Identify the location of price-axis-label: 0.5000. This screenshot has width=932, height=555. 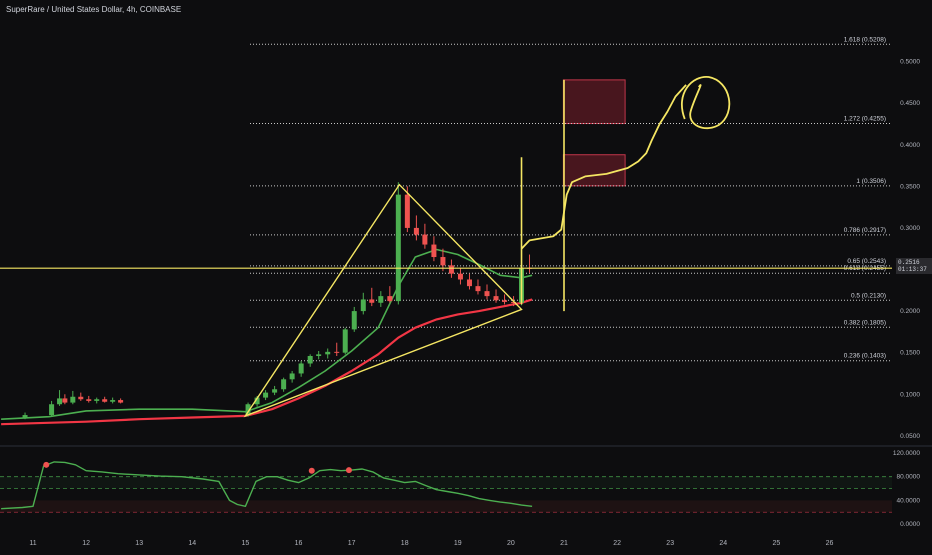
(910, 62).